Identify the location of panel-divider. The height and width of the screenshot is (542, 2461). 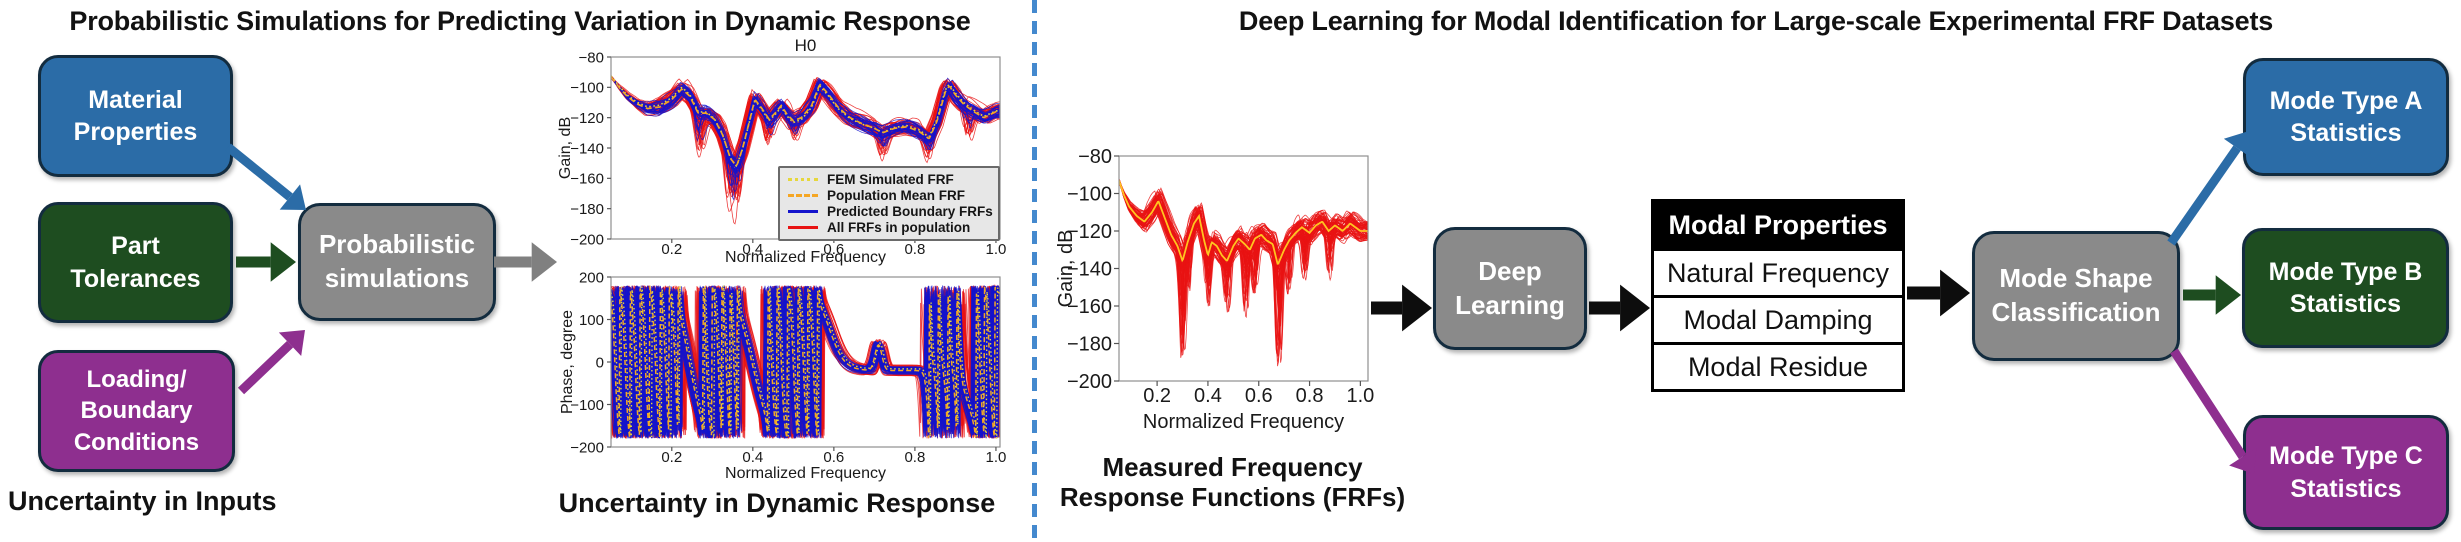
(1034, 271).